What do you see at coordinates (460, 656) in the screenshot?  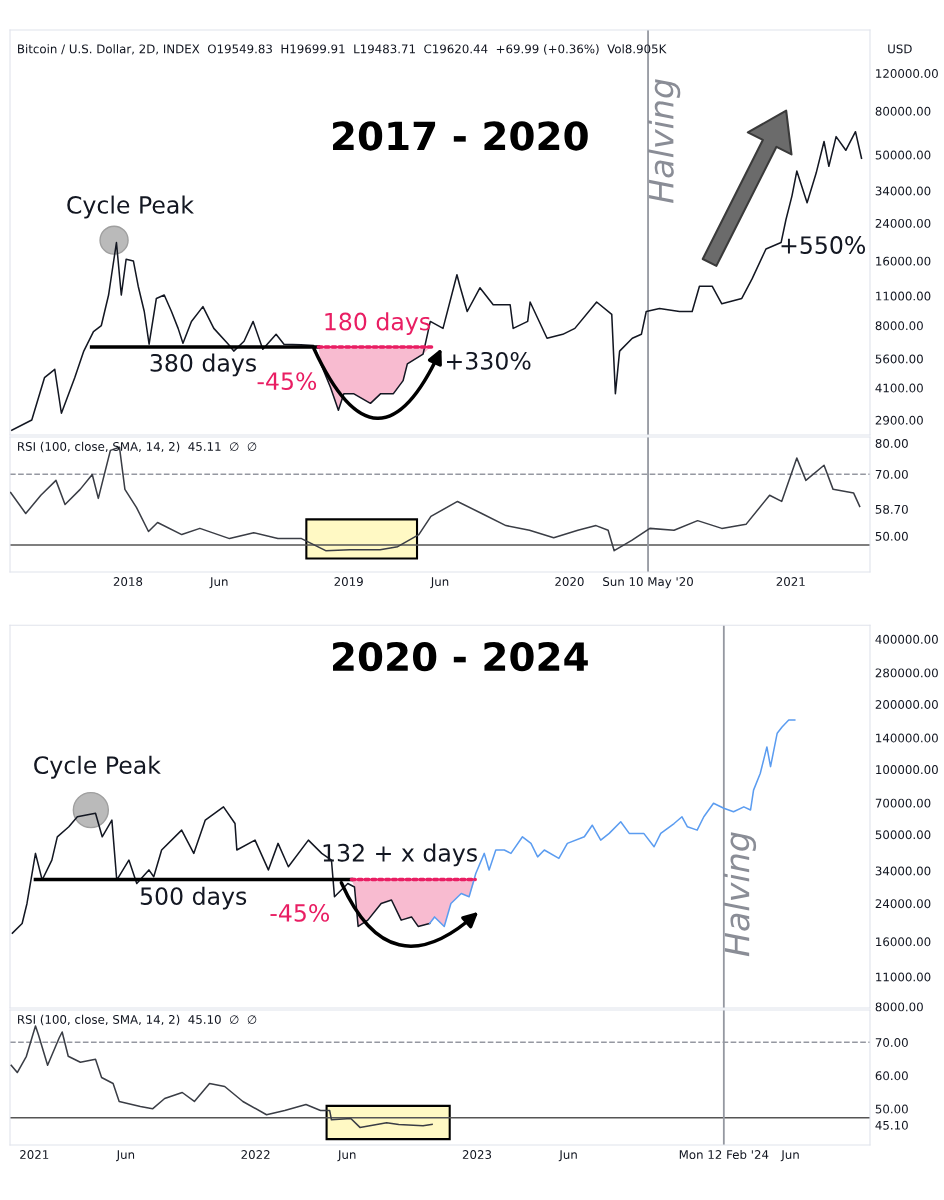 I see `chart-title: 2020 - 2024` at bounding box center [460, 656].